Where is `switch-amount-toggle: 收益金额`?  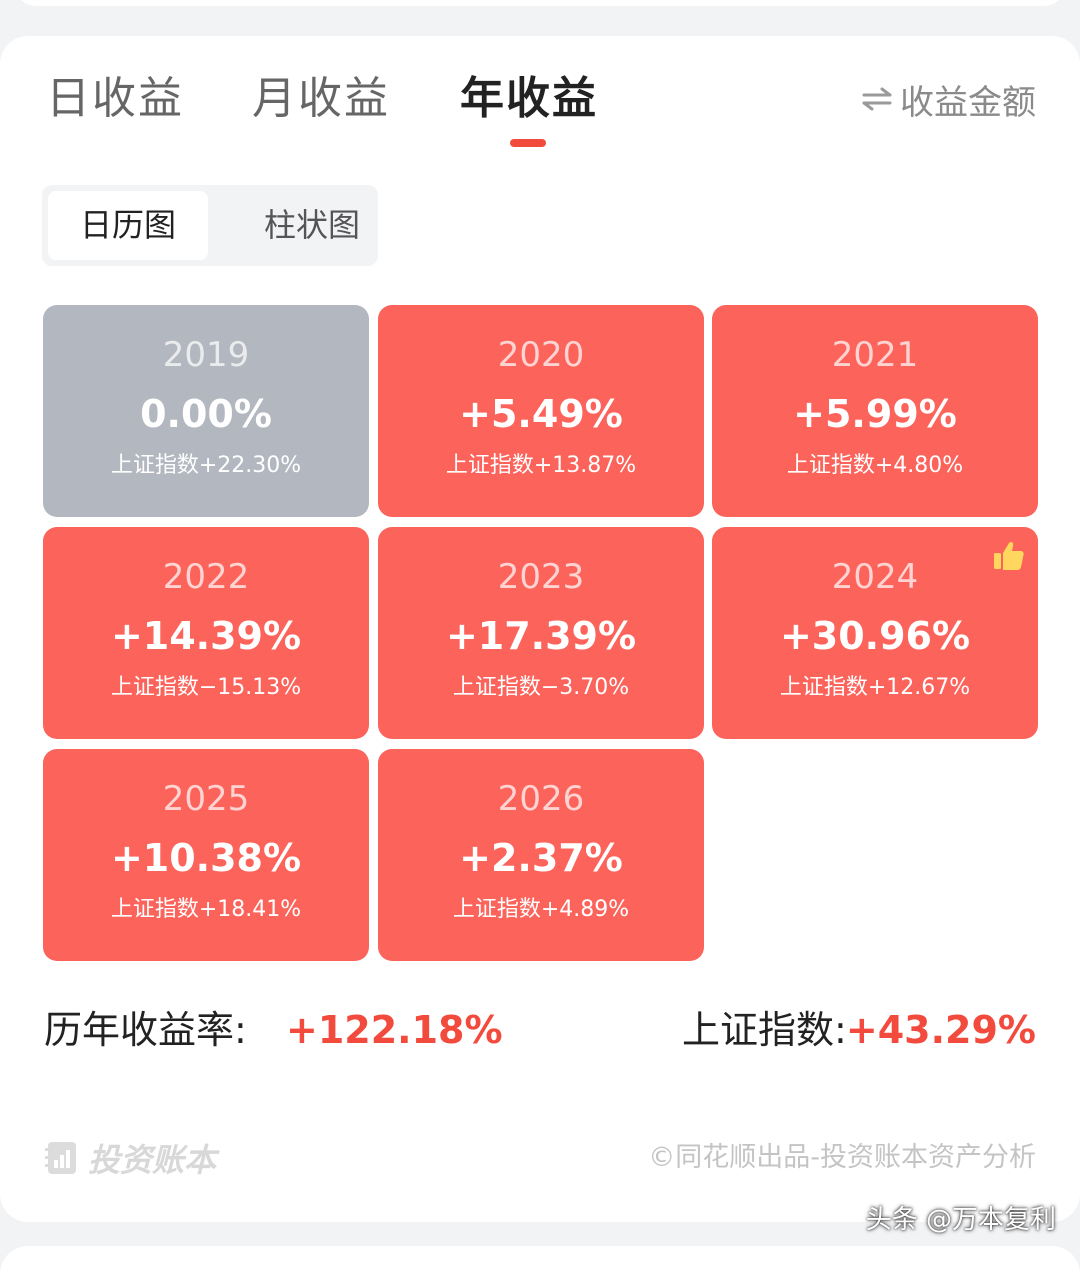 switch-amount-toggle: 收益金额 is located at coordinates (948, 99).